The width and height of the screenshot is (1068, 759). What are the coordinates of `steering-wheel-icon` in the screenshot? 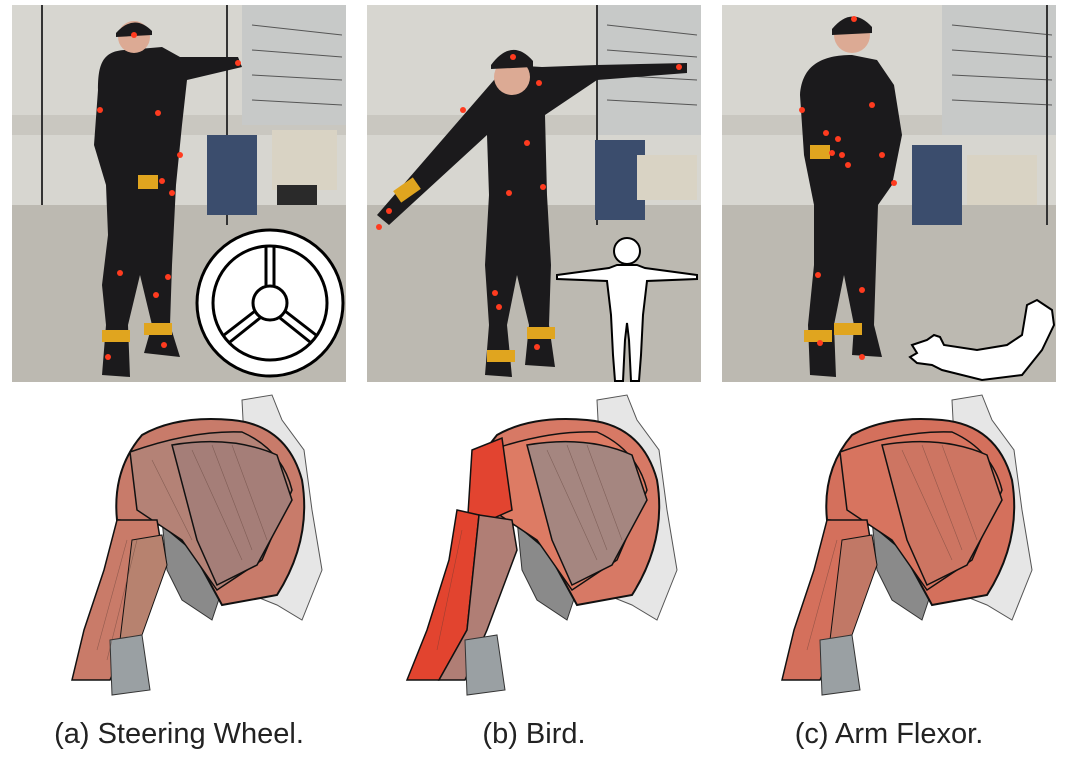 It's located at (270, 303).